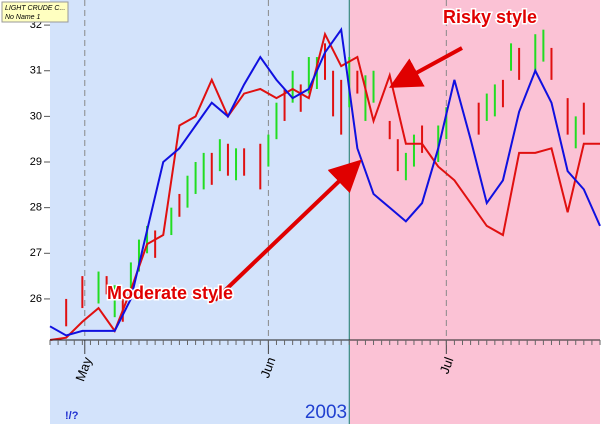 The height and width of the screenshot is (424, 607). What do you see at coordinates (326, 412) in the screenshot?
I see `year-label: 2003` at bounding box center [326, 412].